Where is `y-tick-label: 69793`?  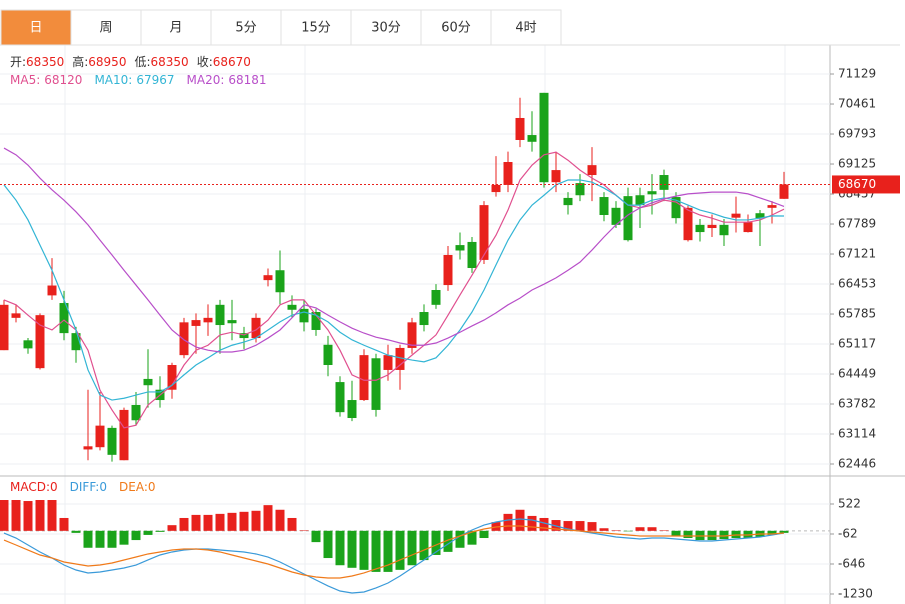 y-tick-label: 69793 is located at coordinates (857, 134).